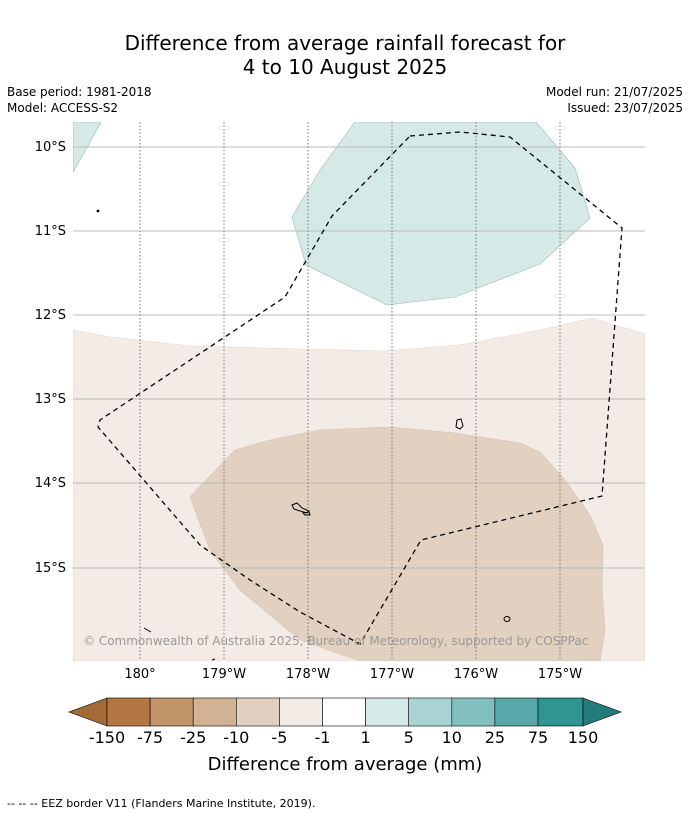 The height and width of the screenshot is (816, 690). I want to click on legend-tick-label: -150, so click(107, 737).